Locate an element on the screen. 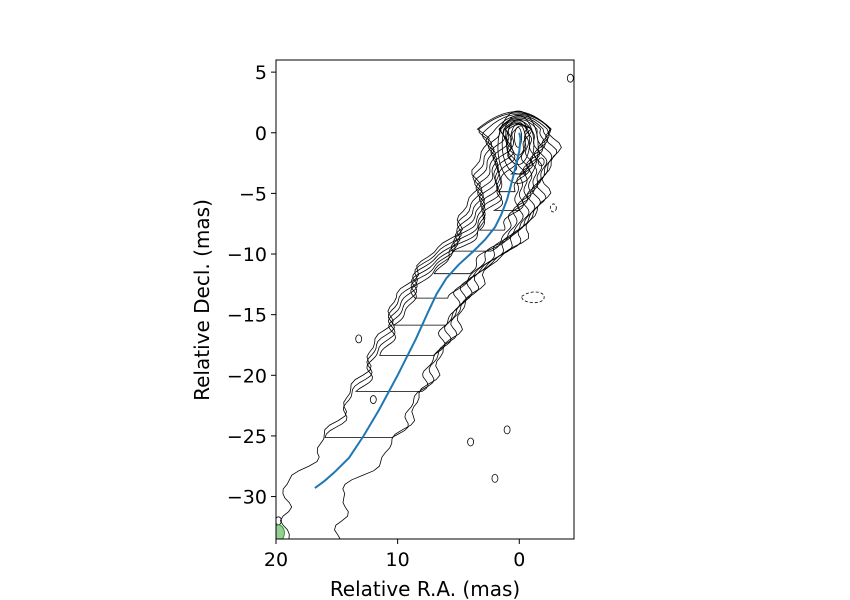 The height and width of the screenshot is (600, 850). y-axis-label: Relative Decl. (mas) is located at coordinates (202, 300).